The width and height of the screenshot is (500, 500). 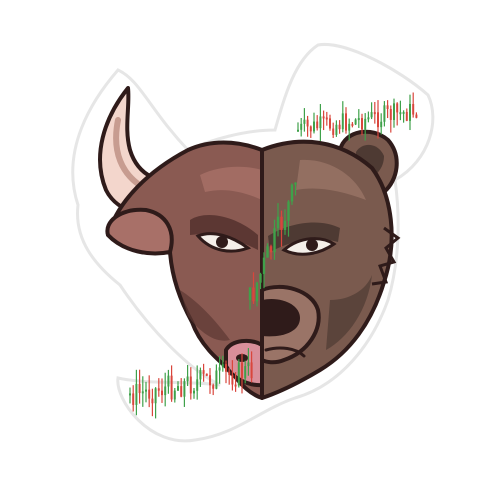 I want to click on candlestick-chart-center, so click(x=272, y=246).